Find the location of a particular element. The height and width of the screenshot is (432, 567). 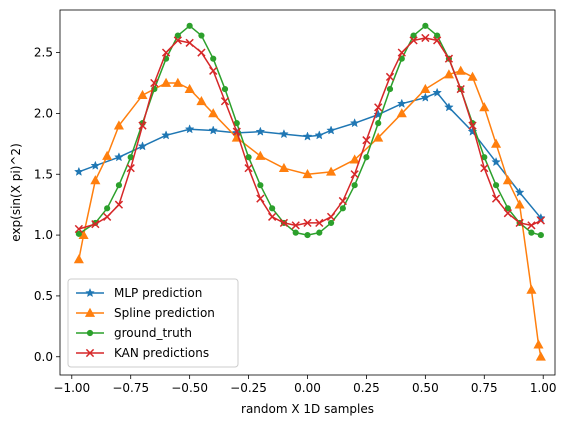

x-tick-label: 0.25 is located at coordinates (366, 388).